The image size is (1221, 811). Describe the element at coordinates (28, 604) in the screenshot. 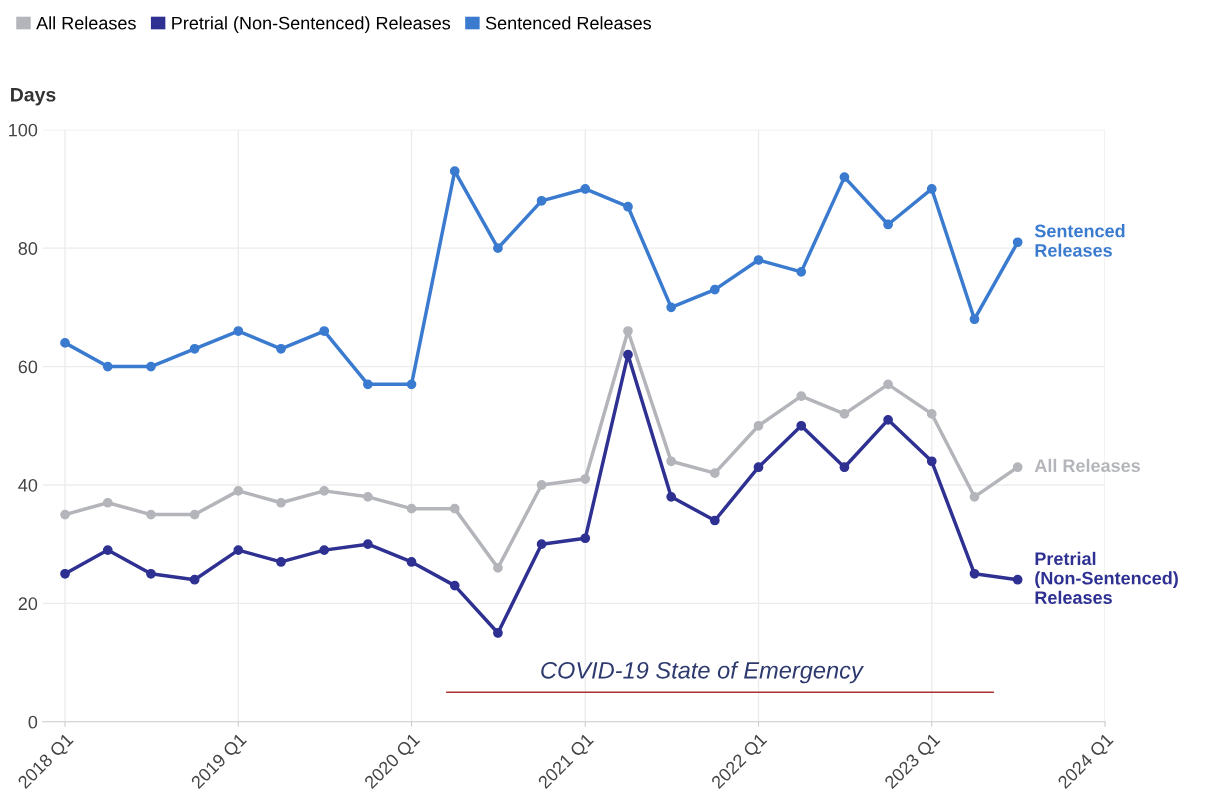

I see `y-tick-label: 20` at that location.